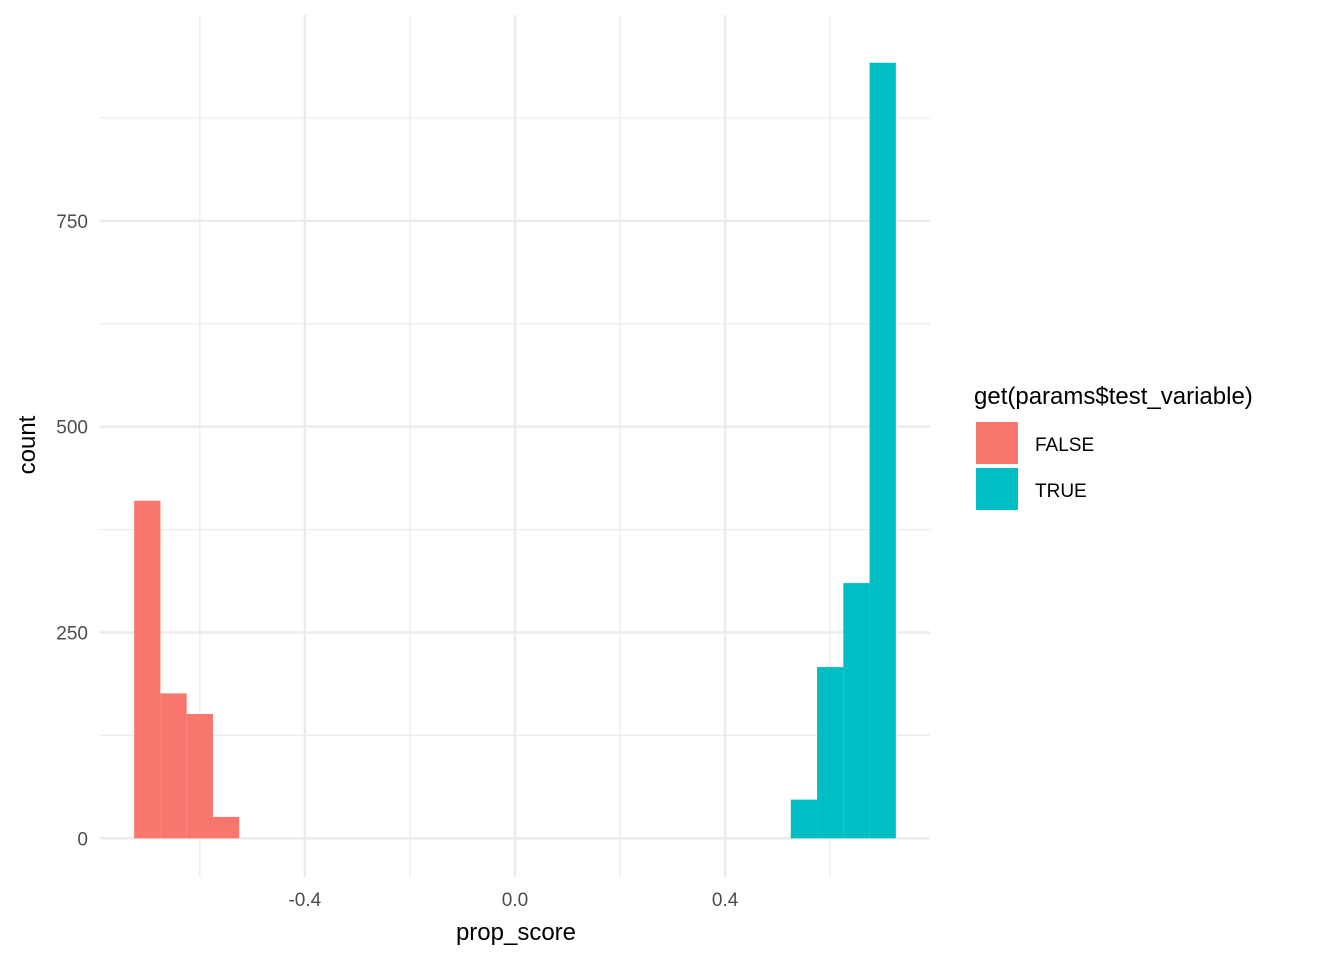 The height and width of the screenshot is (960, 1344). I want to click on x-tick-label: 0.0, so click(515, 900).